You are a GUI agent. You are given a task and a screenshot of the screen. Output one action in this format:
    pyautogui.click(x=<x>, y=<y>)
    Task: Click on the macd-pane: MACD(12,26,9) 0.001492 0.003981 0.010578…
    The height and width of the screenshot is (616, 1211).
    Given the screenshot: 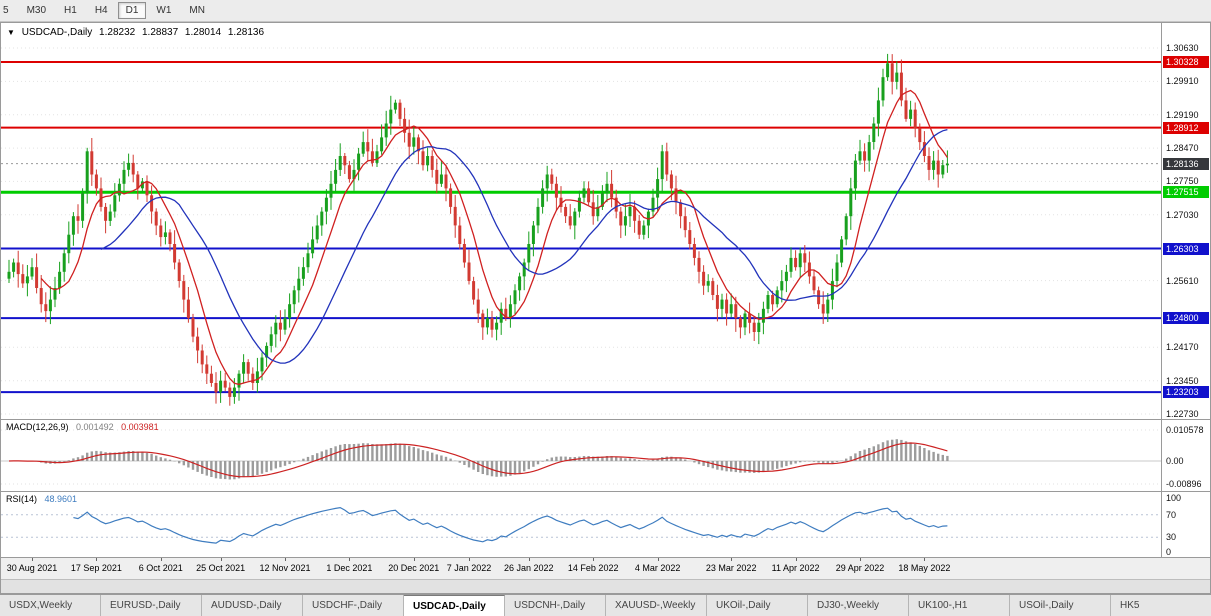 What is the action you would take?
    pyautogui.click(x=605, y=455)
    